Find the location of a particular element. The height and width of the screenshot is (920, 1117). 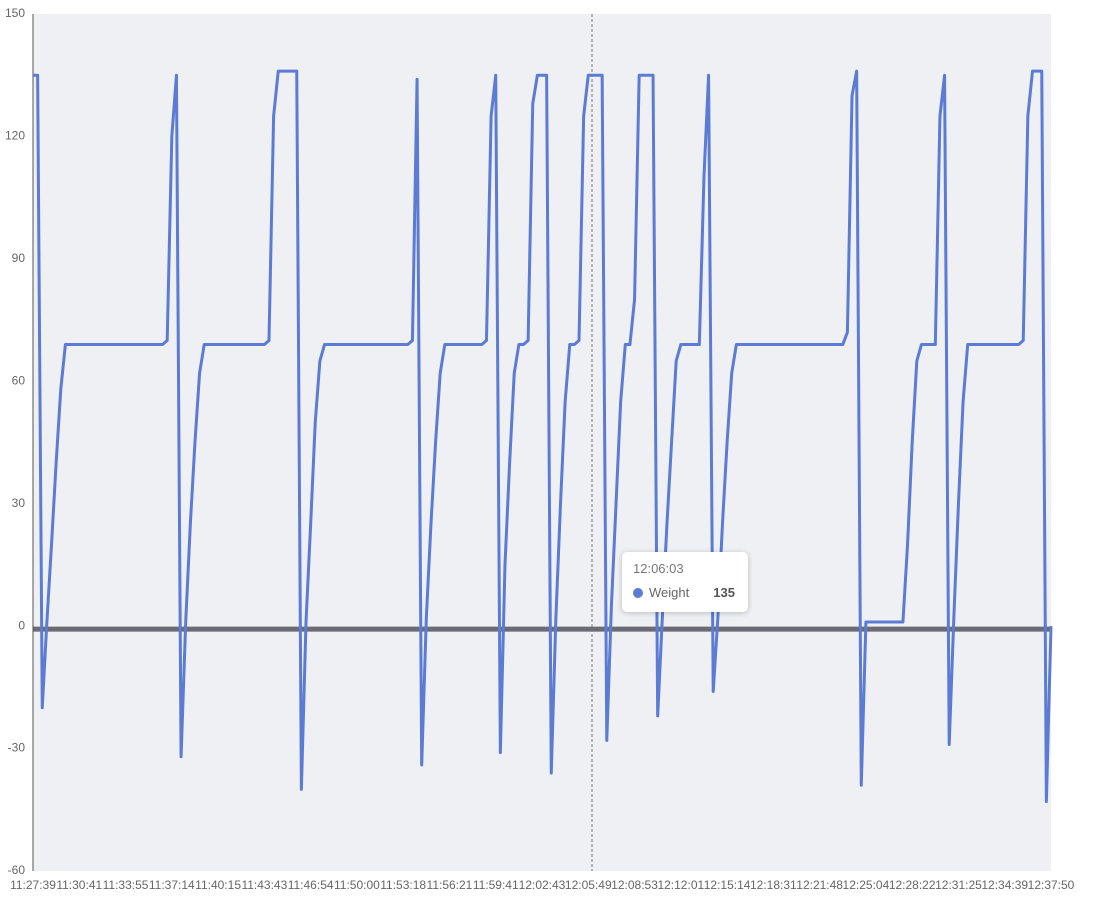

y-tick-label: -30 is located at coordinates (17, 748).